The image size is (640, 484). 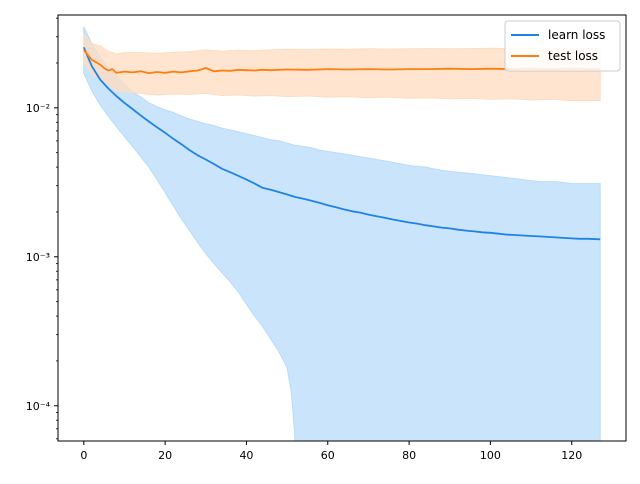 I want to click on y-tick-label: 10⁻⁴, so click(x=38, y=406).